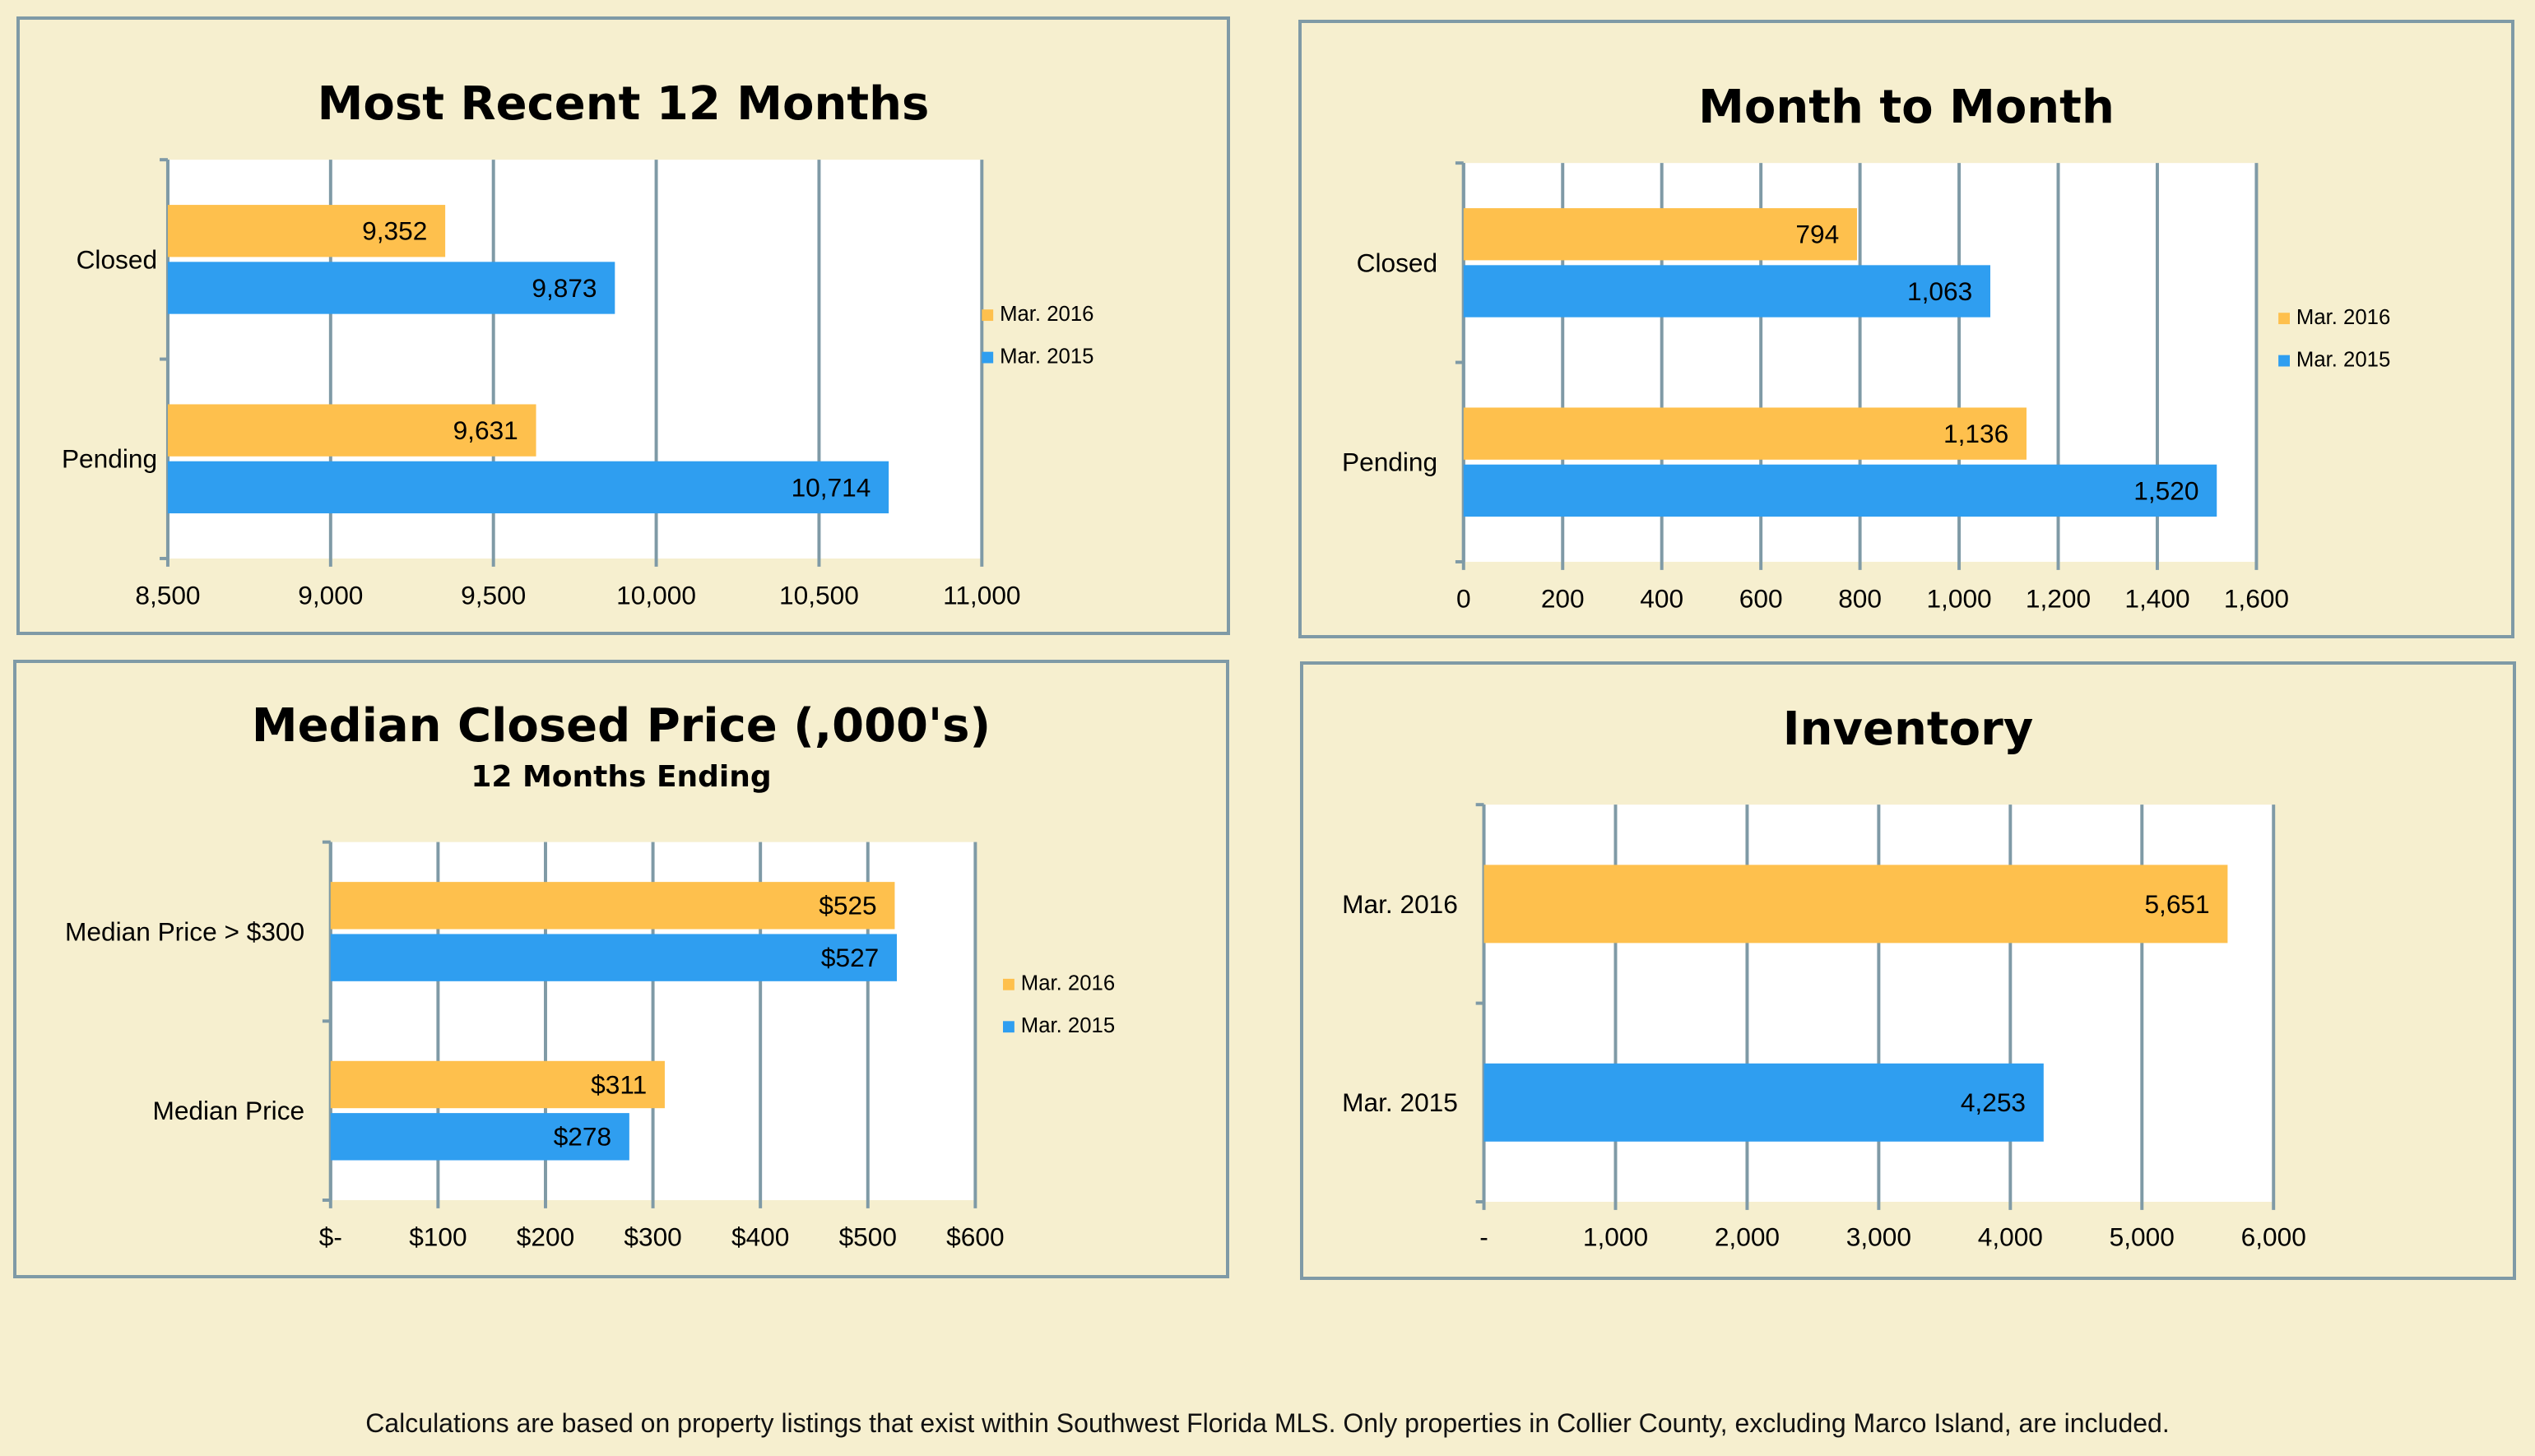 The height and width of the screenshot is (1456, 2535). What do you see at coordinates (1400, 904) in the screenshot?
I see `category-label: Mar. 2016` at bounding box center [1400, 904].